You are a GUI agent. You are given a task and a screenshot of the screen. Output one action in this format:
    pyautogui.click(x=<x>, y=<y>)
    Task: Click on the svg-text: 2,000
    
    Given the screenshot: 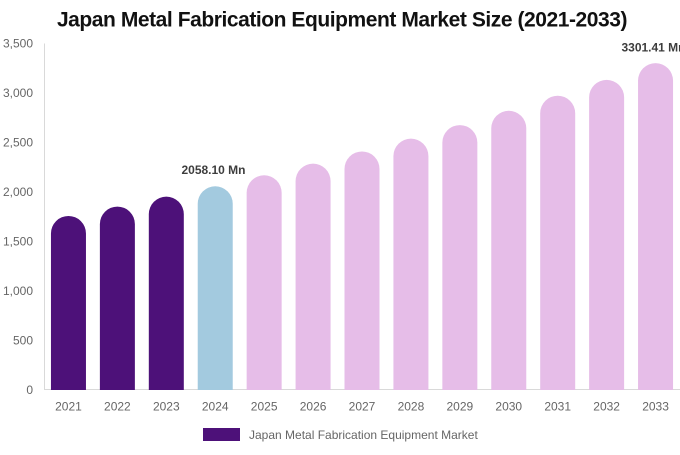 What is the action you would take?
    pyautogui.click(x=18, y=192)
    